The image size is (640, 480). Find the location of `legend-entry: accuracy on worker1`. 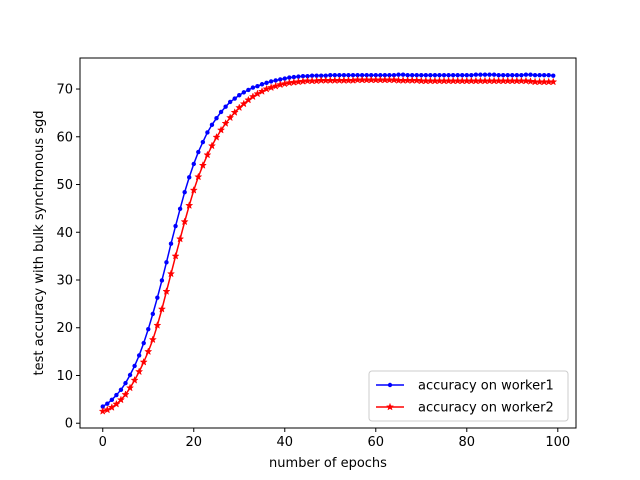

legend-entry: accuracy on worker1 is located at coordinates (465, 386).